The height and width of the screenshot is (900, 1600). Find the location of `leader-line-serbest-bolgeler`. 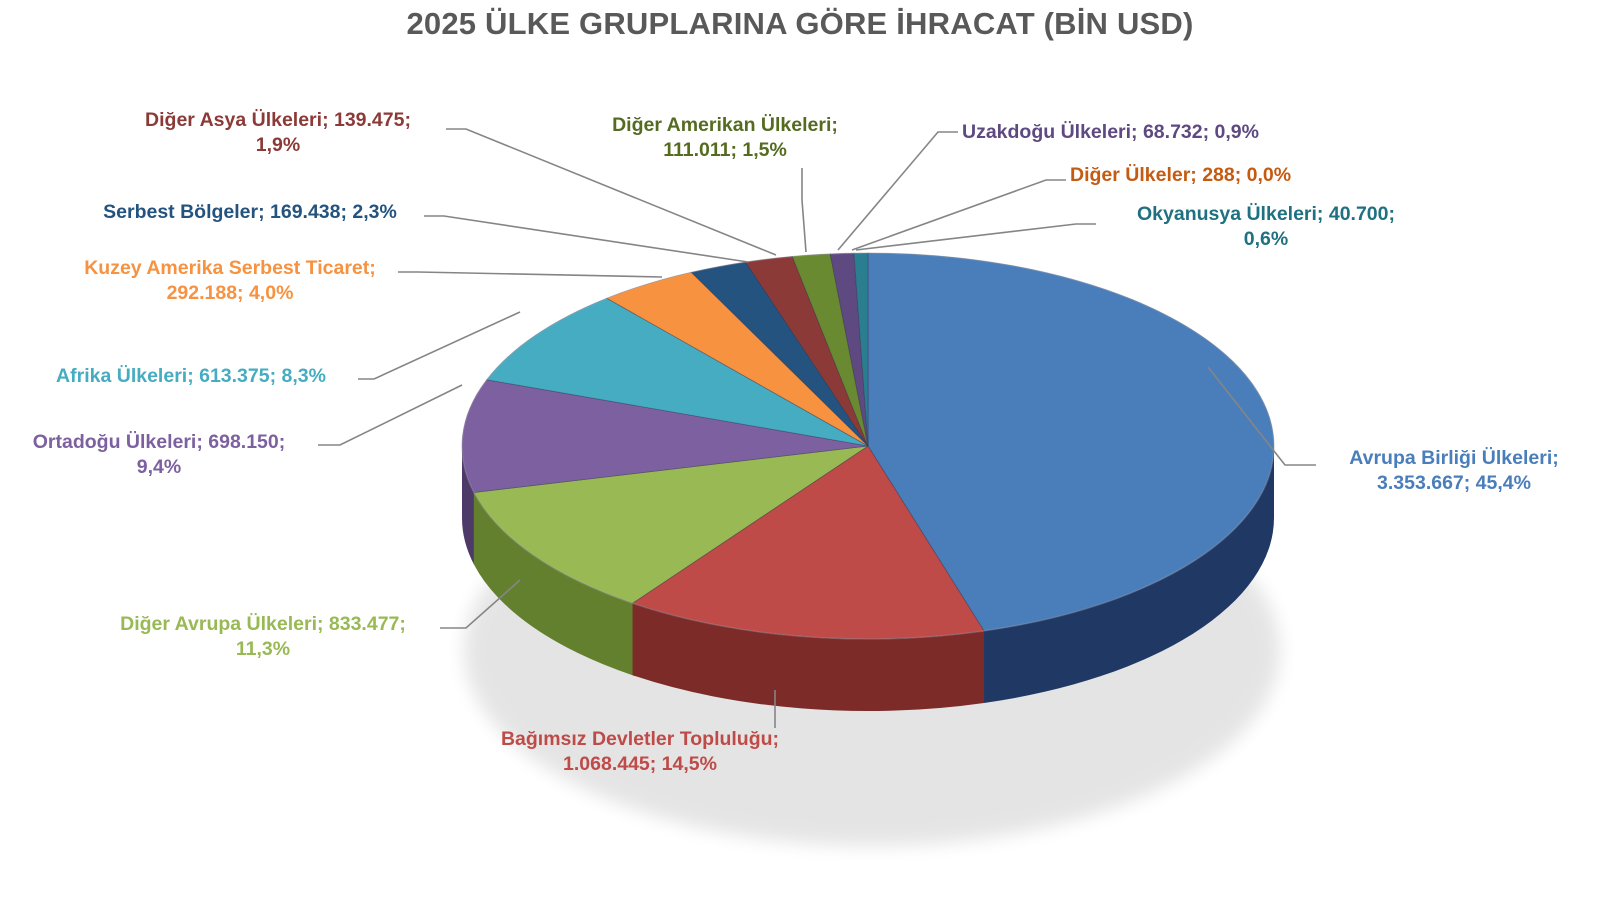

leader-line-serbest-bolgeler is located at coordinates (586, 239).